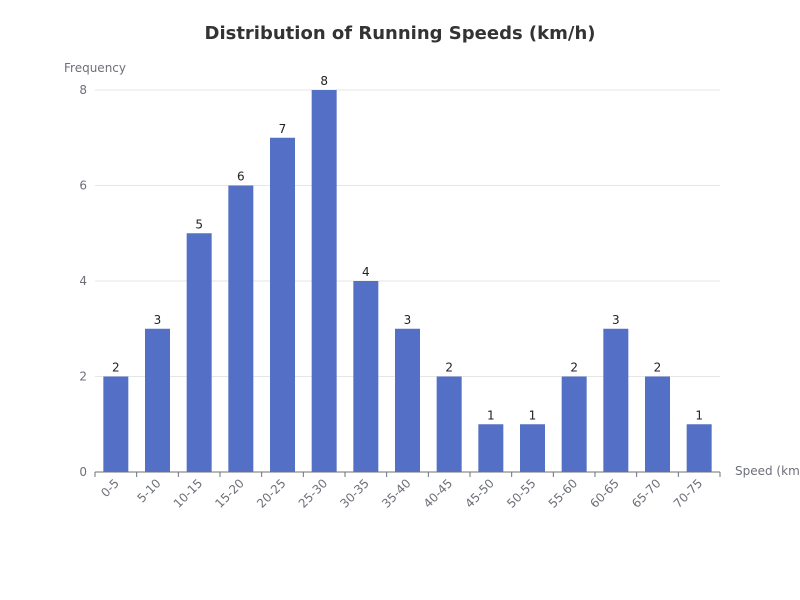 This screenshot has height=600, width=800. I want to click on x-tick-label: 40-45, so click(438, 493).